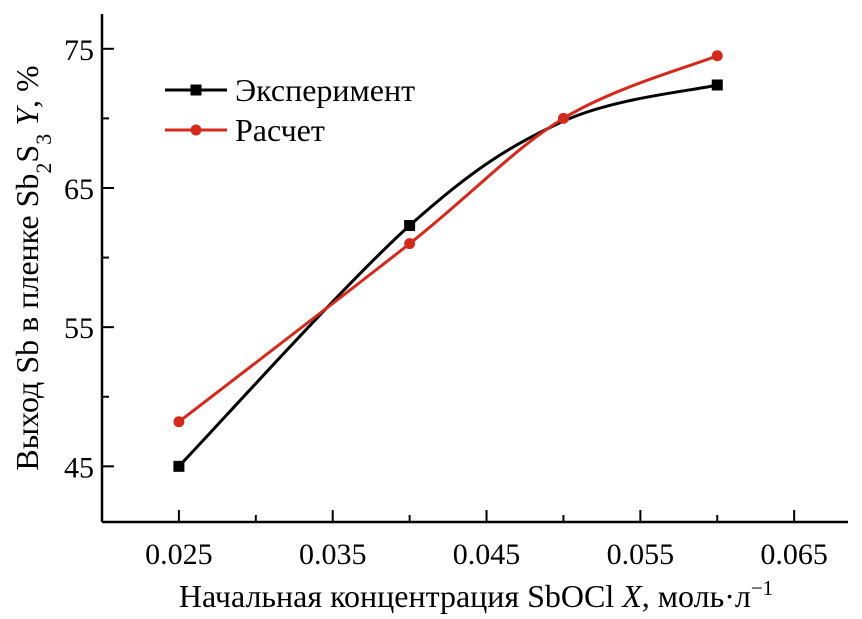  I want to click on x-tick-label: 0.055, so click(641, 554).